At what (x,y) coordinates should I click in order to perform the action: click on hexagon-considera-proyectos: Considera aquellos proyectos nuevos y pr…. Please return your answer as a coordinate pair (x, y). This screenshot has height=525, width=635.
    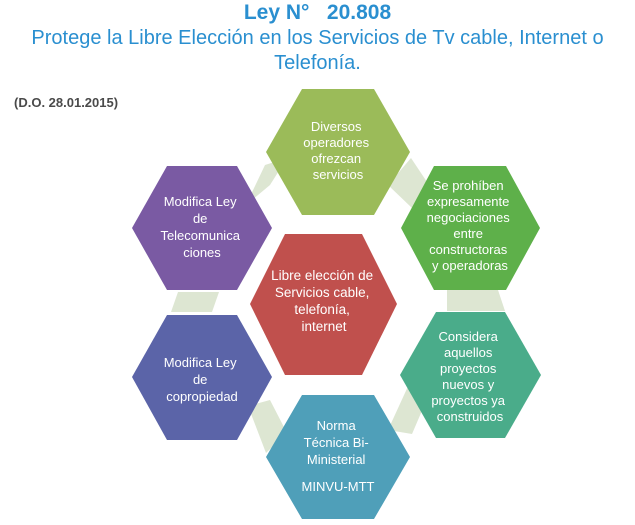
    Looking at the image, I should click on (470, 375).